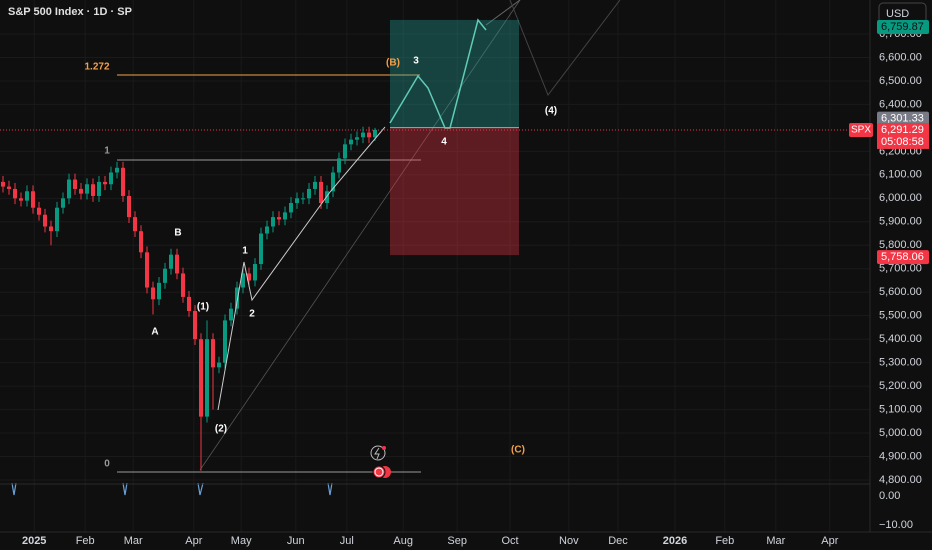  Describe the element at coordinates (900, 245) in the screenshot. I see `y-tick-label: 5,800.00` at that location.